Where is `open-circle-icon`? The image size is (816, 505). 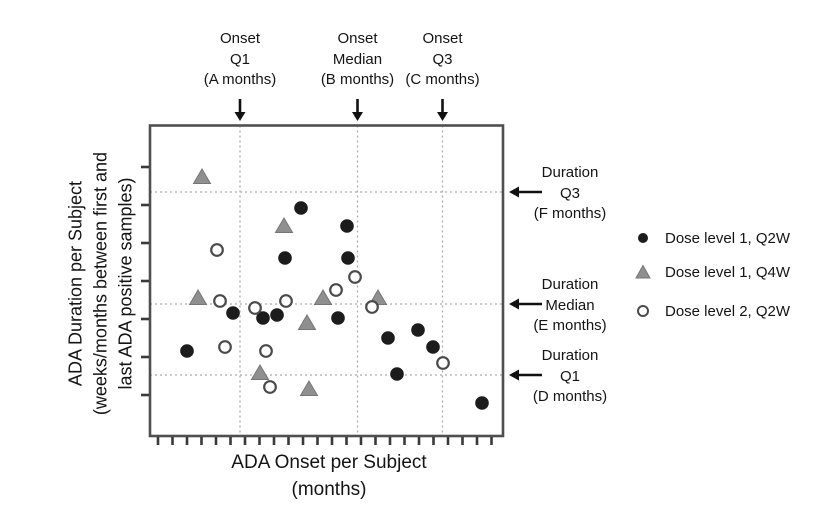
open-circle-icon is located at coordinates (643, 311).